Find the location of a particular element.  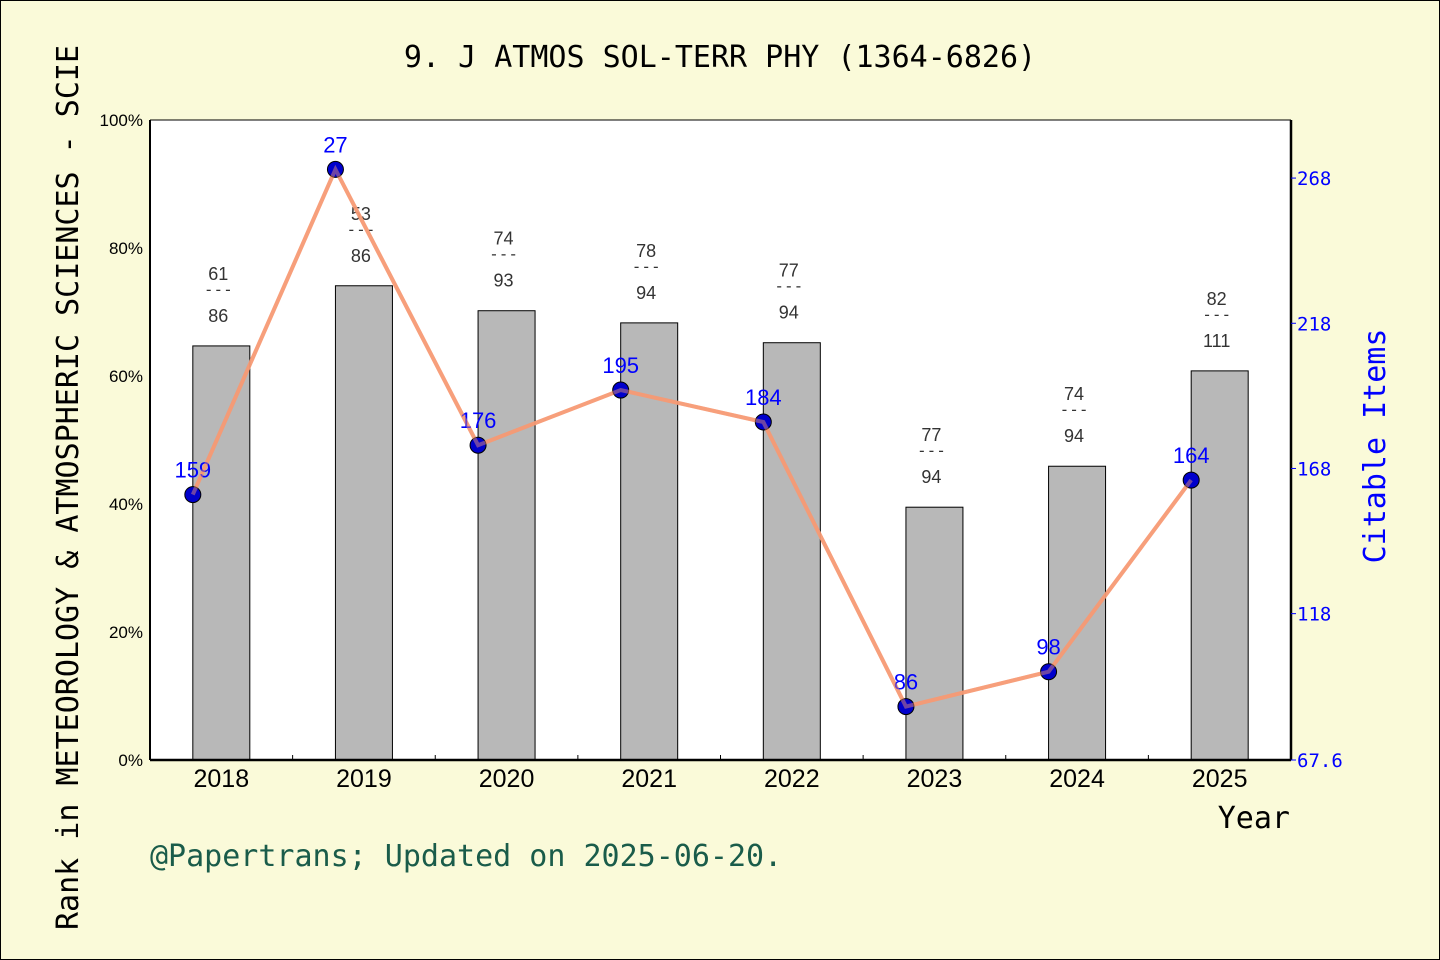

y-tick-label: 100% is located at coordinates (121, 120).